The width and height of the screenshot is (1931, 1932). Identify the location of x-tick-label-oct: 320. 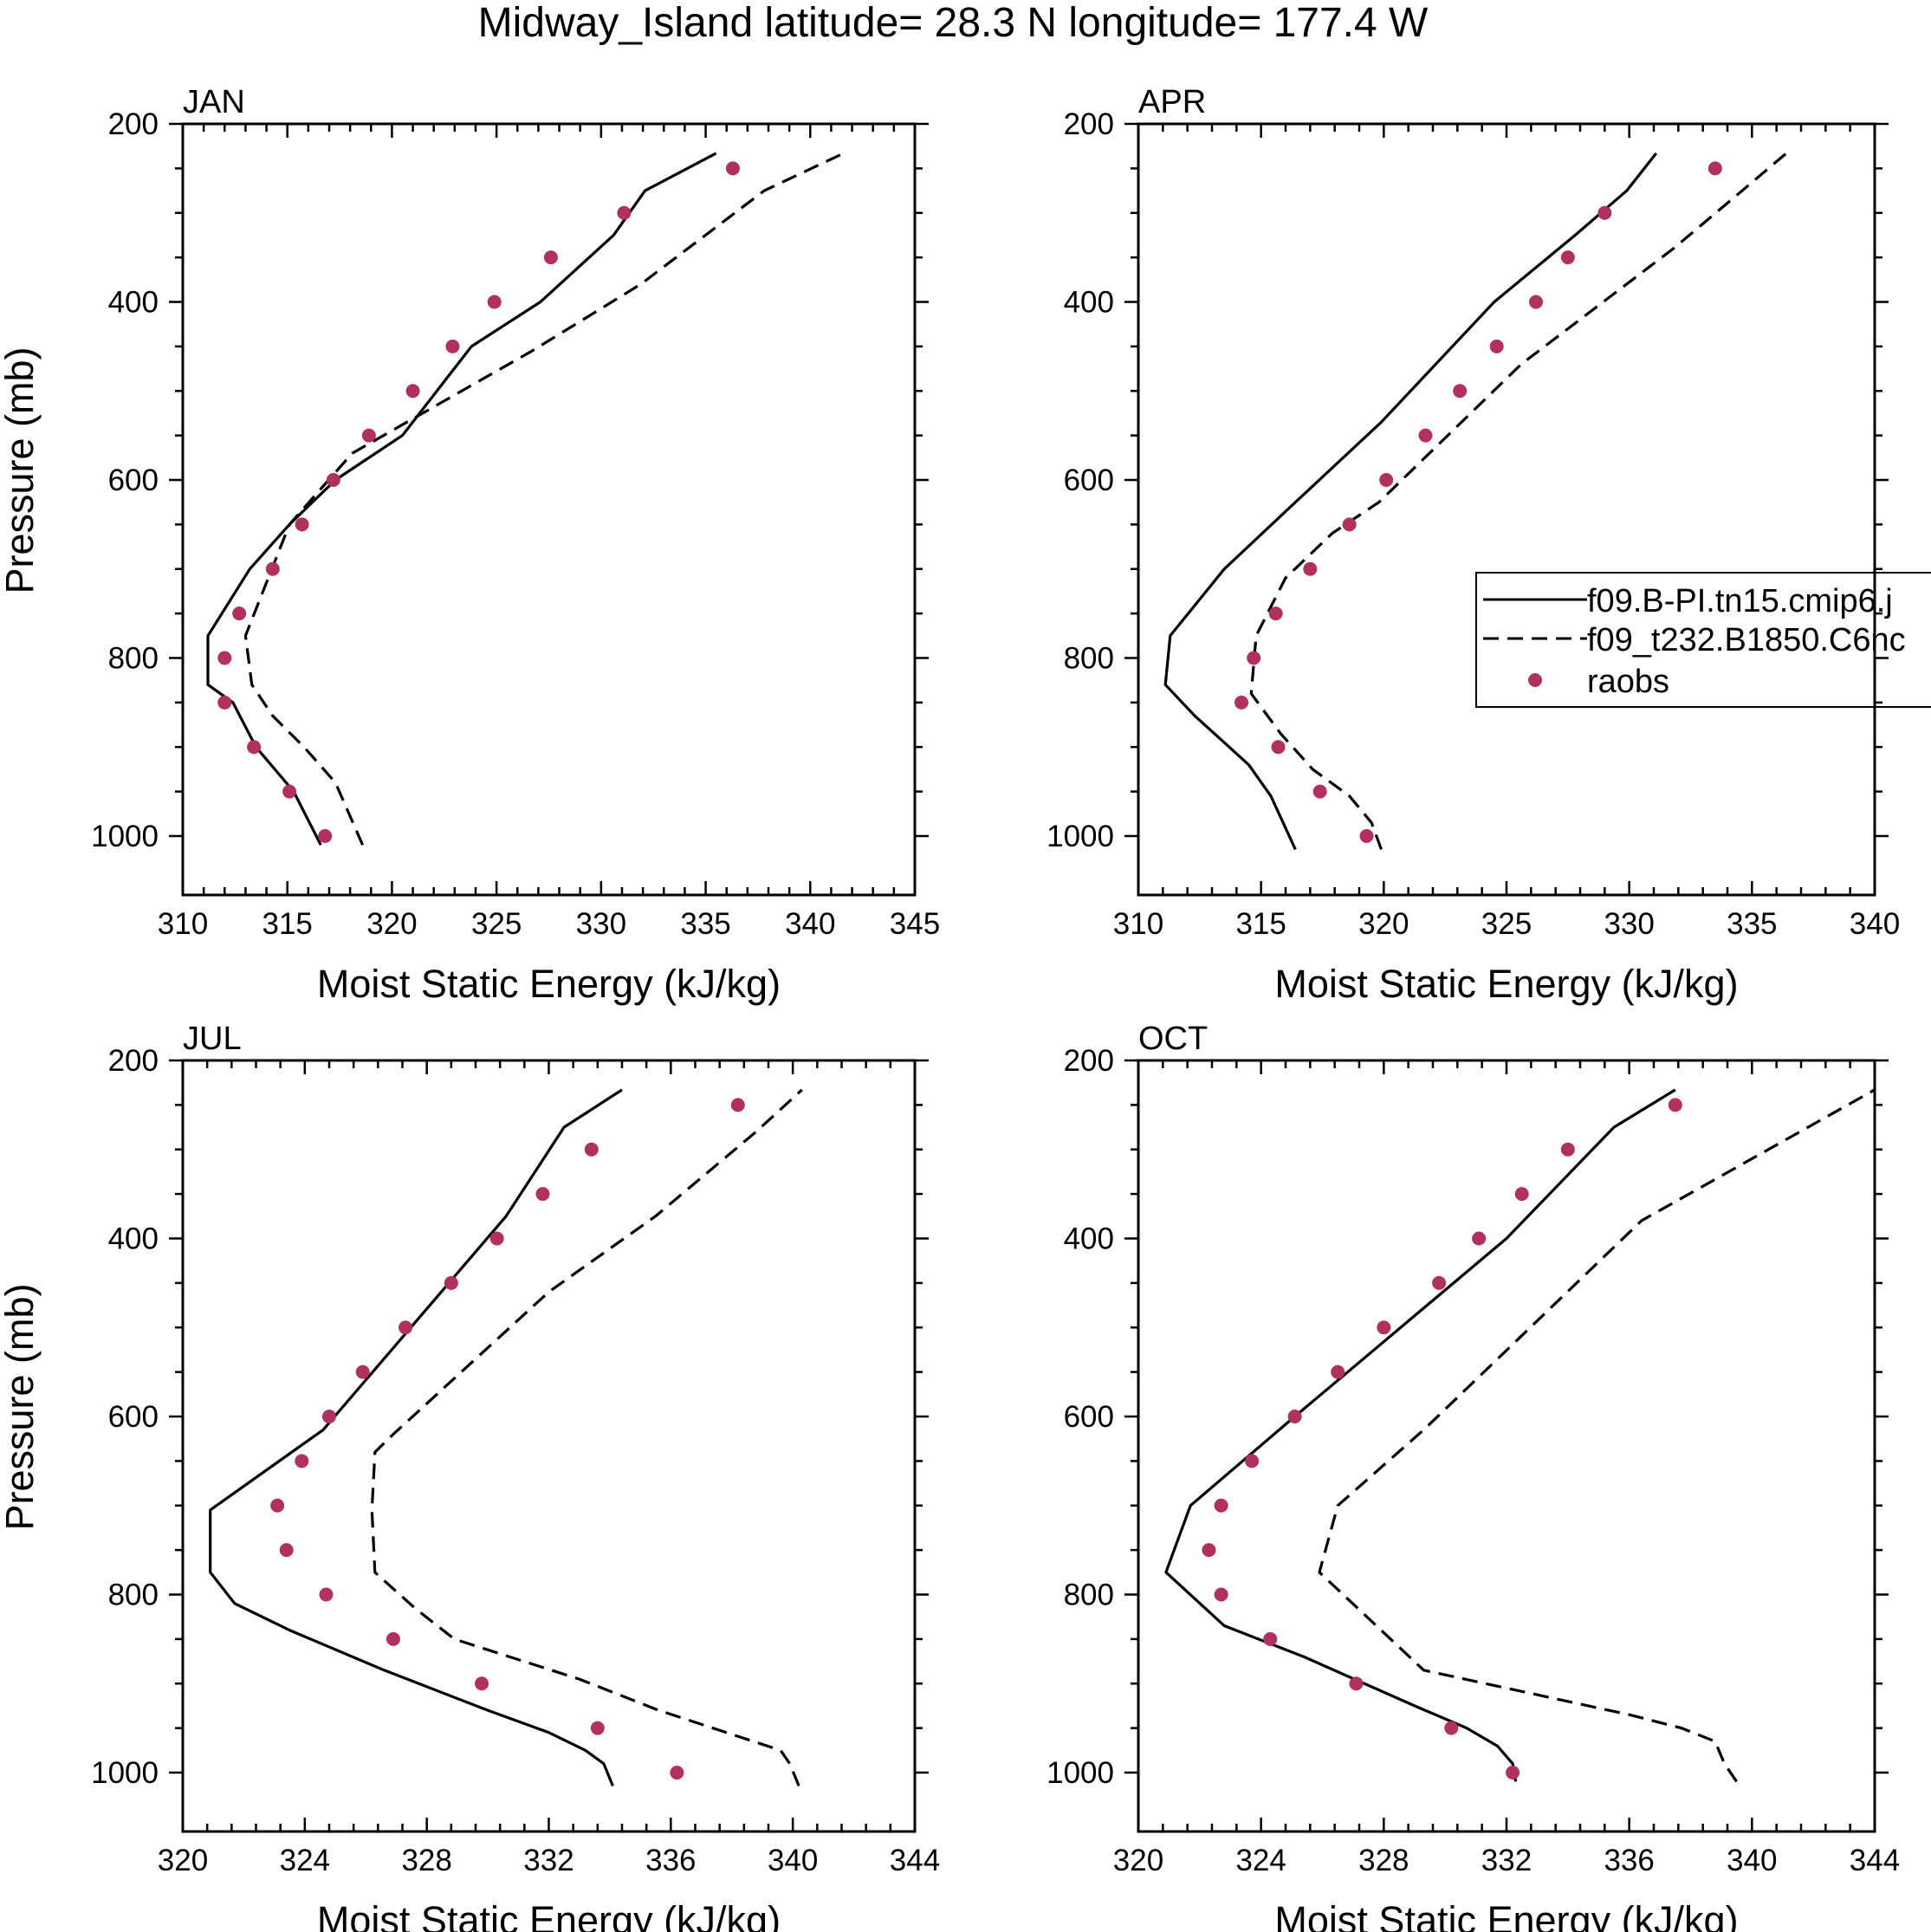
(1138, 1860).